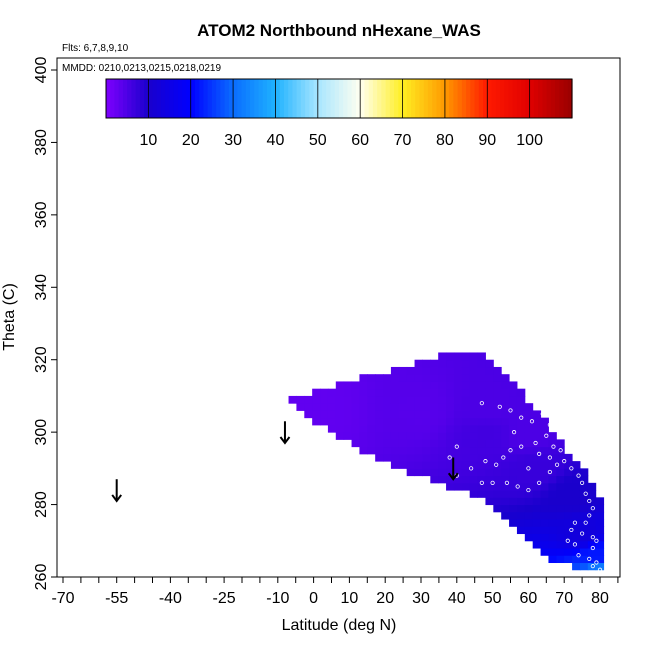 This screenshot has width=650, height=650. Describe the element at coordinates (339, 625) in the screenshot. I see `x-axis-label: Latitude (deg N)` at that location.